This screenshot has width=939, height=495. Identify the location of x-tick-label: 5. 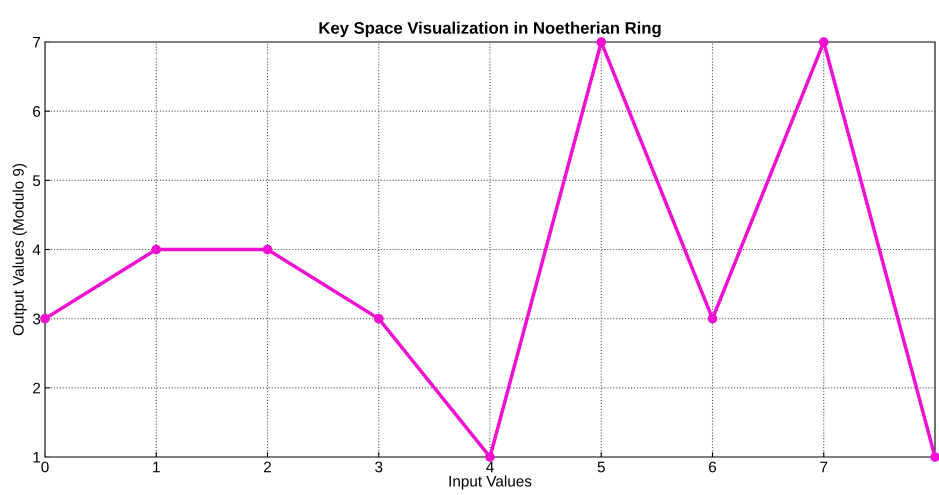
(601, 467).